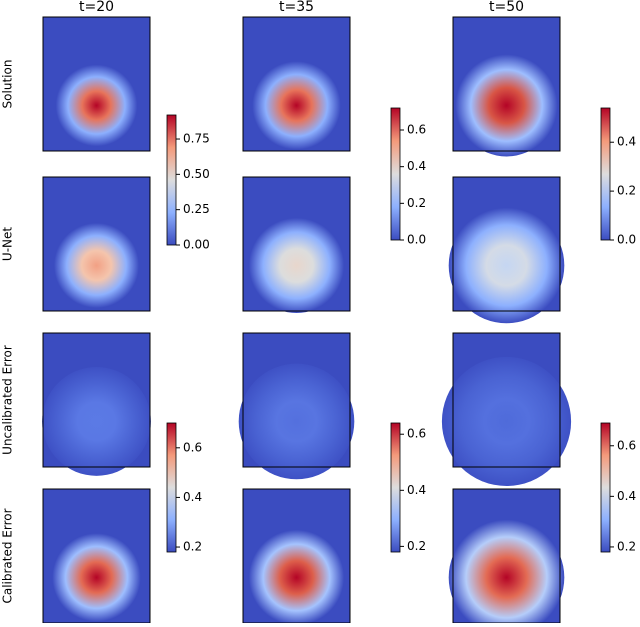  Describe the element at coordinates (196, 174) in the screenshot. I see `colorbar-tick-label: 0.50` at that location.